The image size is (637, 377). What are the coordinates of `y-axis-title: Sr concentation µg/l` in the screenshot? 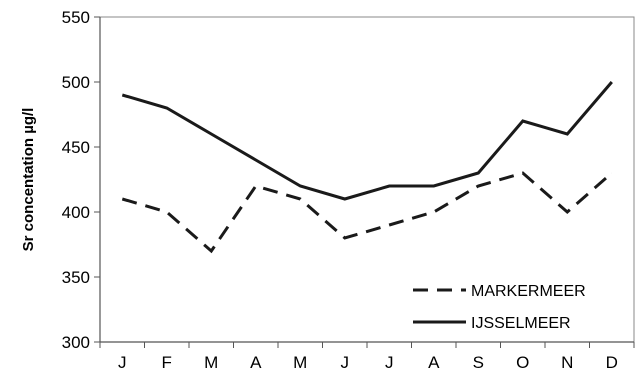 It's located at (28, 180).